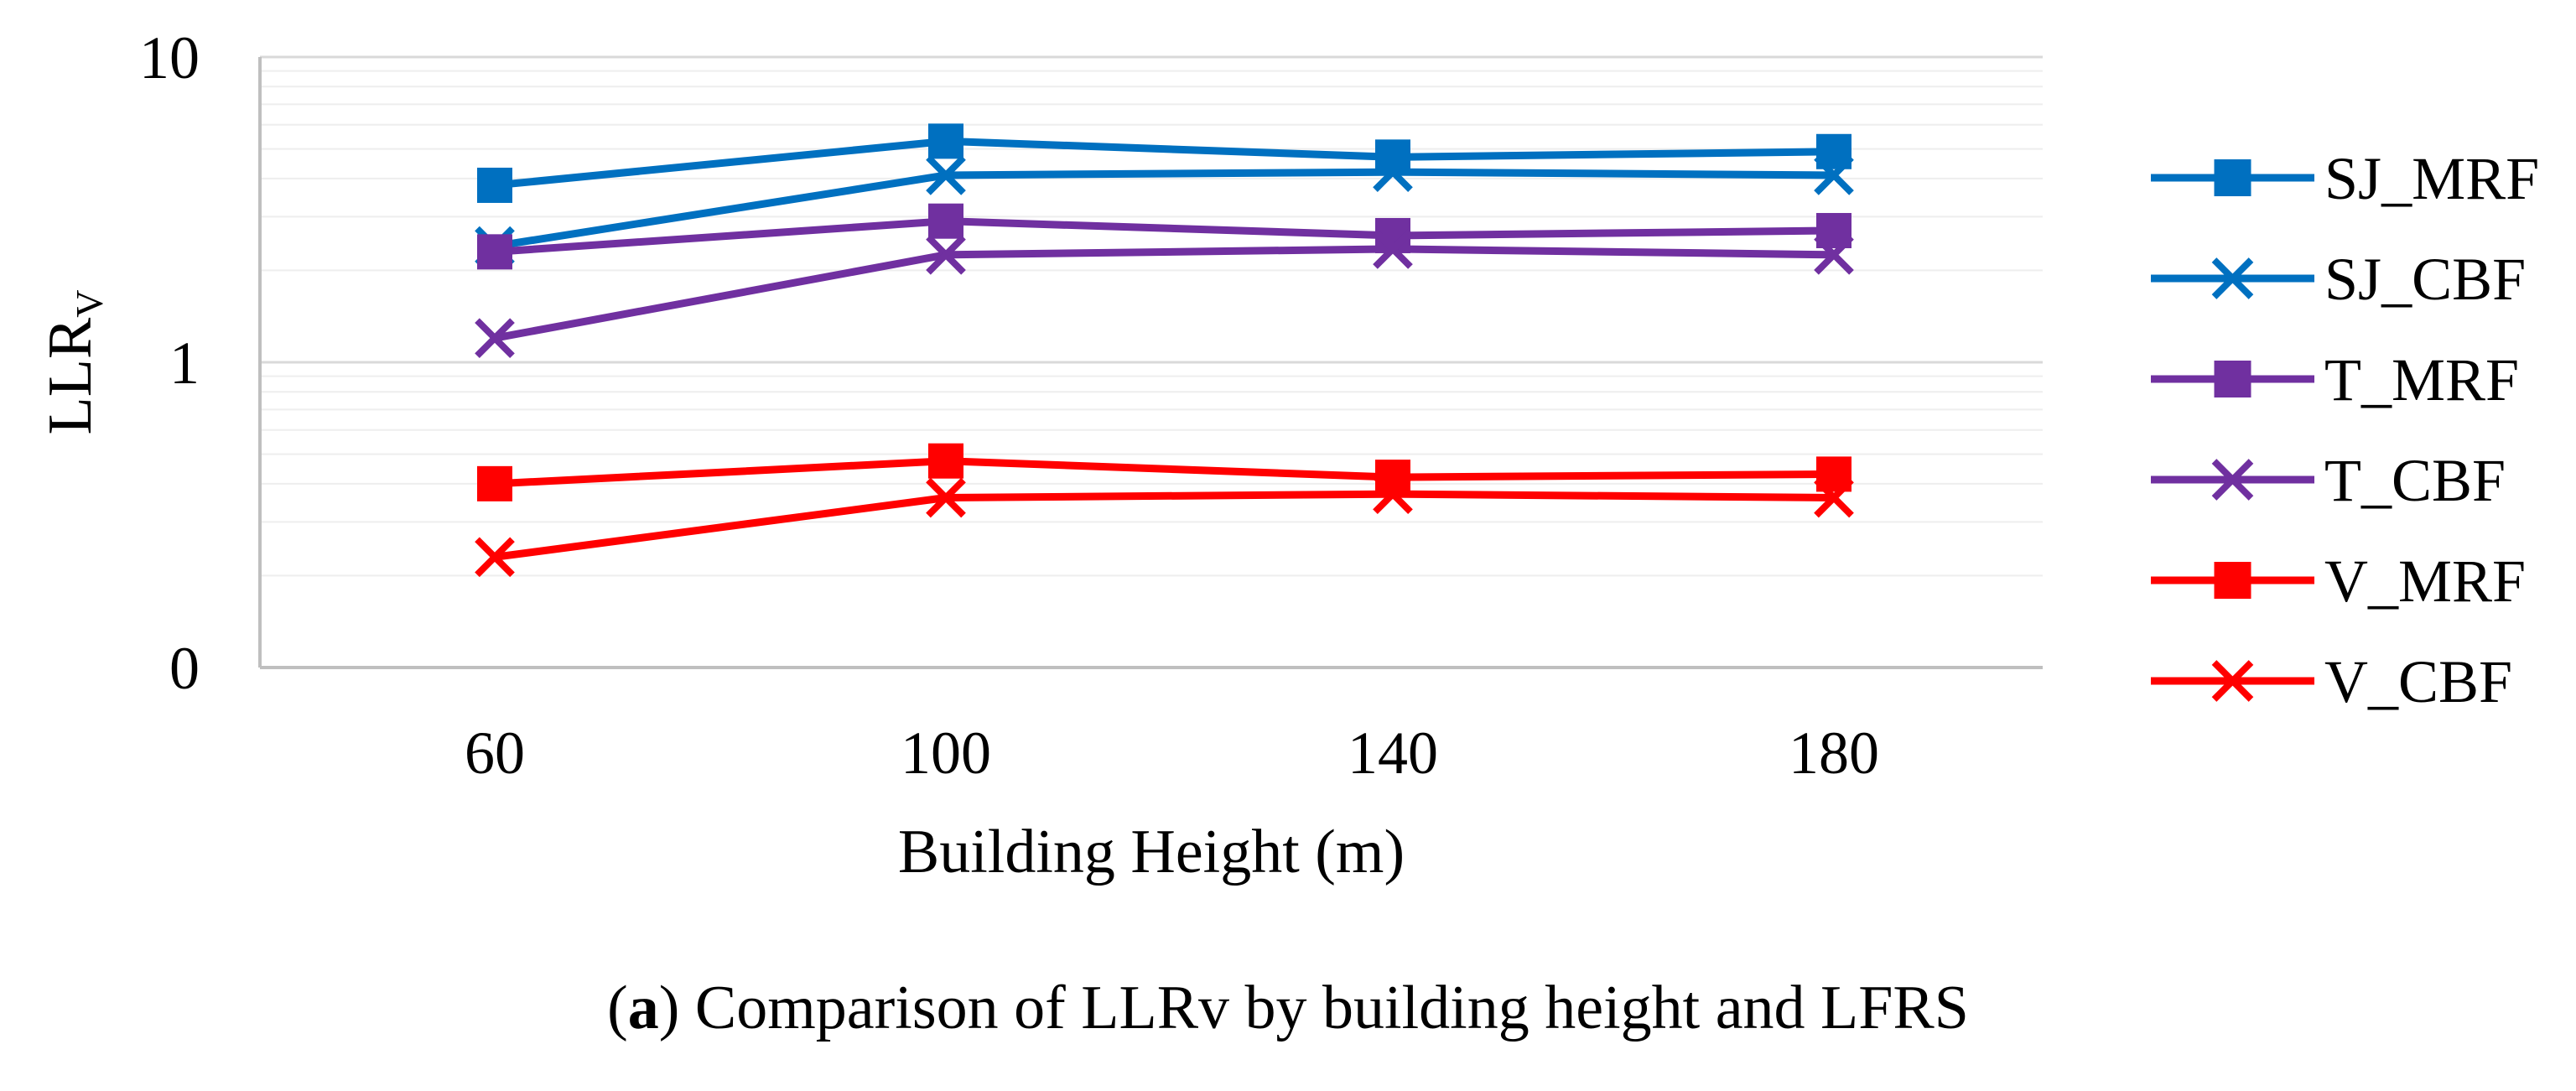  I want to click on y-axis-title-main: LLR, so click(70, 375).